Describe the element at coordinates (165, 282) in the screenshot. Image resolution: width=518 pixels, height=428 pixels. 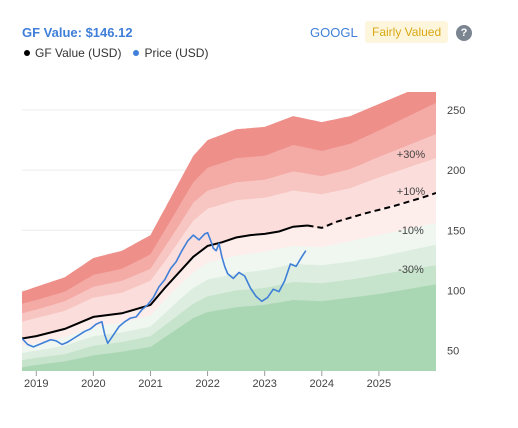
I see `gf-value-line` at that location.